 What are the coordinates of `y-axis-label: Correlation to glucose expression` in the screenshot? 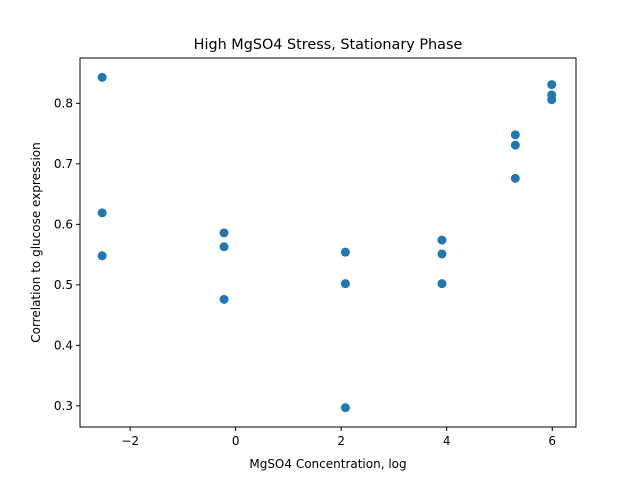 It's located at (36, 242).